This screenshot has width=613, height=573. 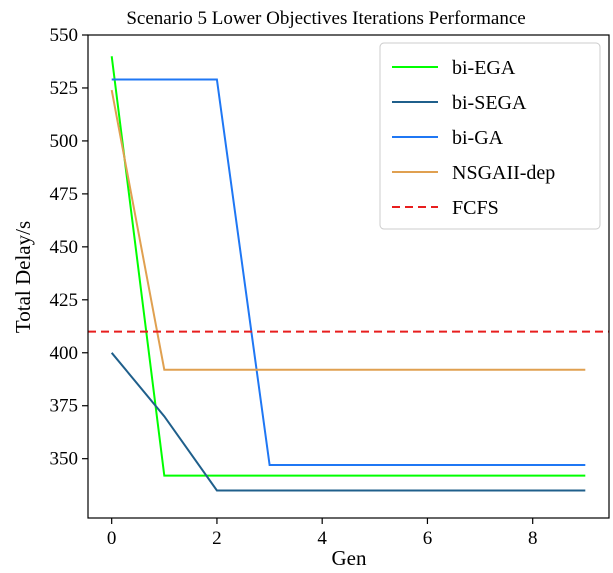 What do you see at coordinates (322, 538) in the screenshot?
I see `x-tick-label: 4` at bounding box center [322, 538].